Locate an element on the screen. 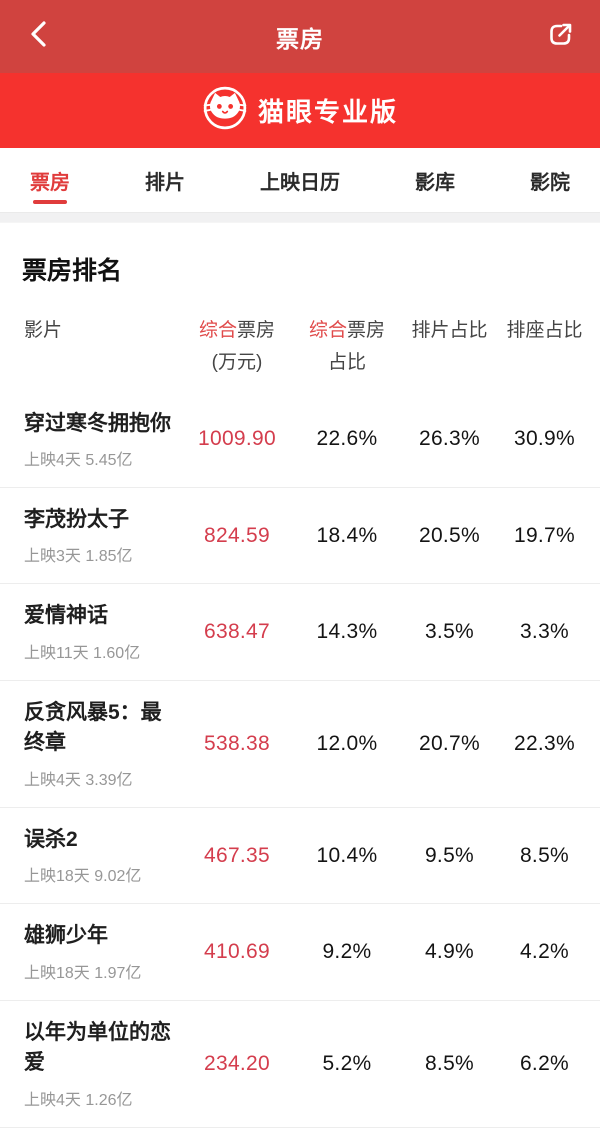 This screenshot has height=1131, width=600. tab-cinemas: 影院 is located at coordinates (550, 180).